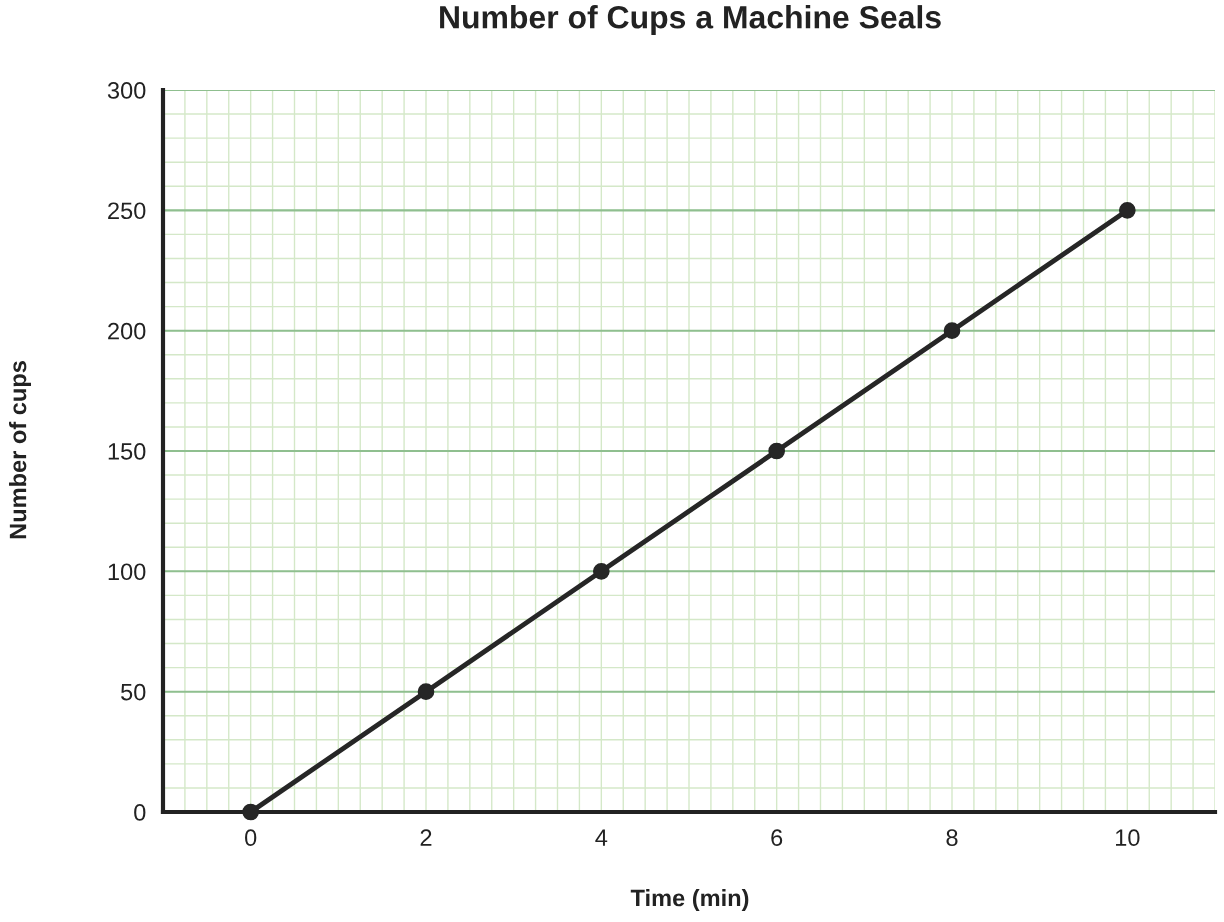  What do you see at coordinates (777, 838) in the screenshot?
I see `x-tick-label: 6` at bounding box center [777, 838].